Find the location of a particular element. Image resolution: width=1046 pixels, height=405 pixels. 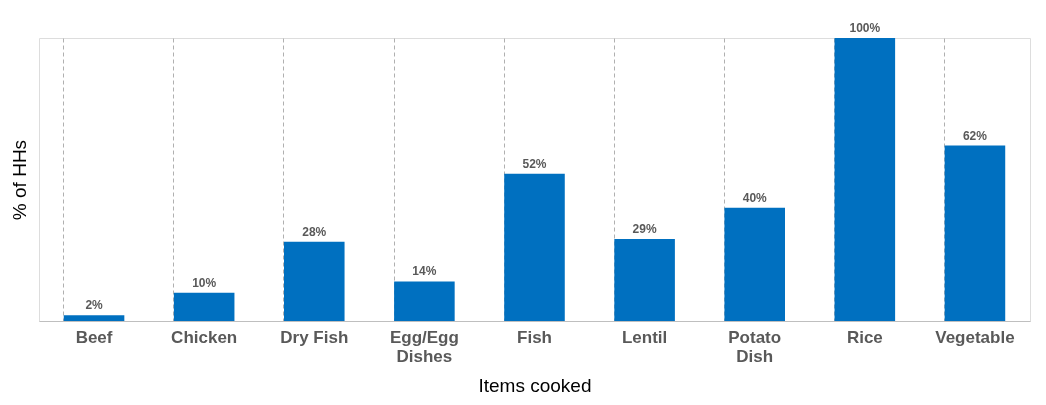

data-label: 29% is located at coordinates (644, 228).